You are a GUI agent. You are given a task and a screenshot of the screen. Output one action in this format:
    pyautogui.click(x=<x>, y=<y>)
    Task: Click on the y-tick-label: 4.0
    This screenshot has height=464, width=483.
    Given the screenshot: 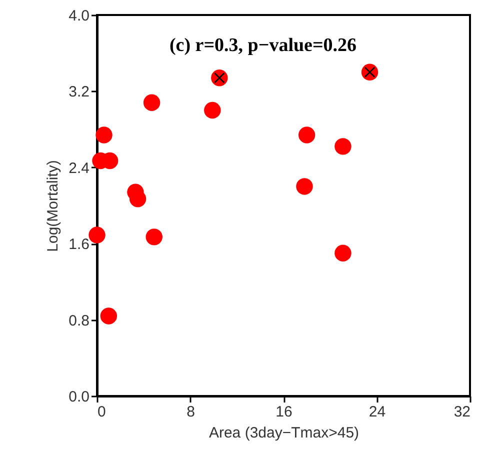 What is the action you would take?
    pyautogui.click(x=79, y=16)
    